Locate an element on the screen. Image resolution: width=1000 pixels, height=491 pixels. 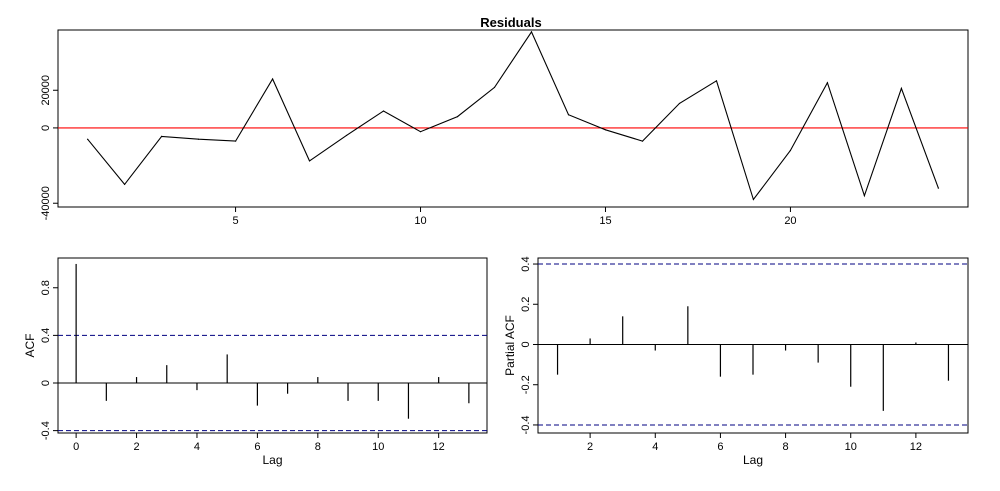
acf-y-tick-label: 0.4 is located at coordinates (46, 335).